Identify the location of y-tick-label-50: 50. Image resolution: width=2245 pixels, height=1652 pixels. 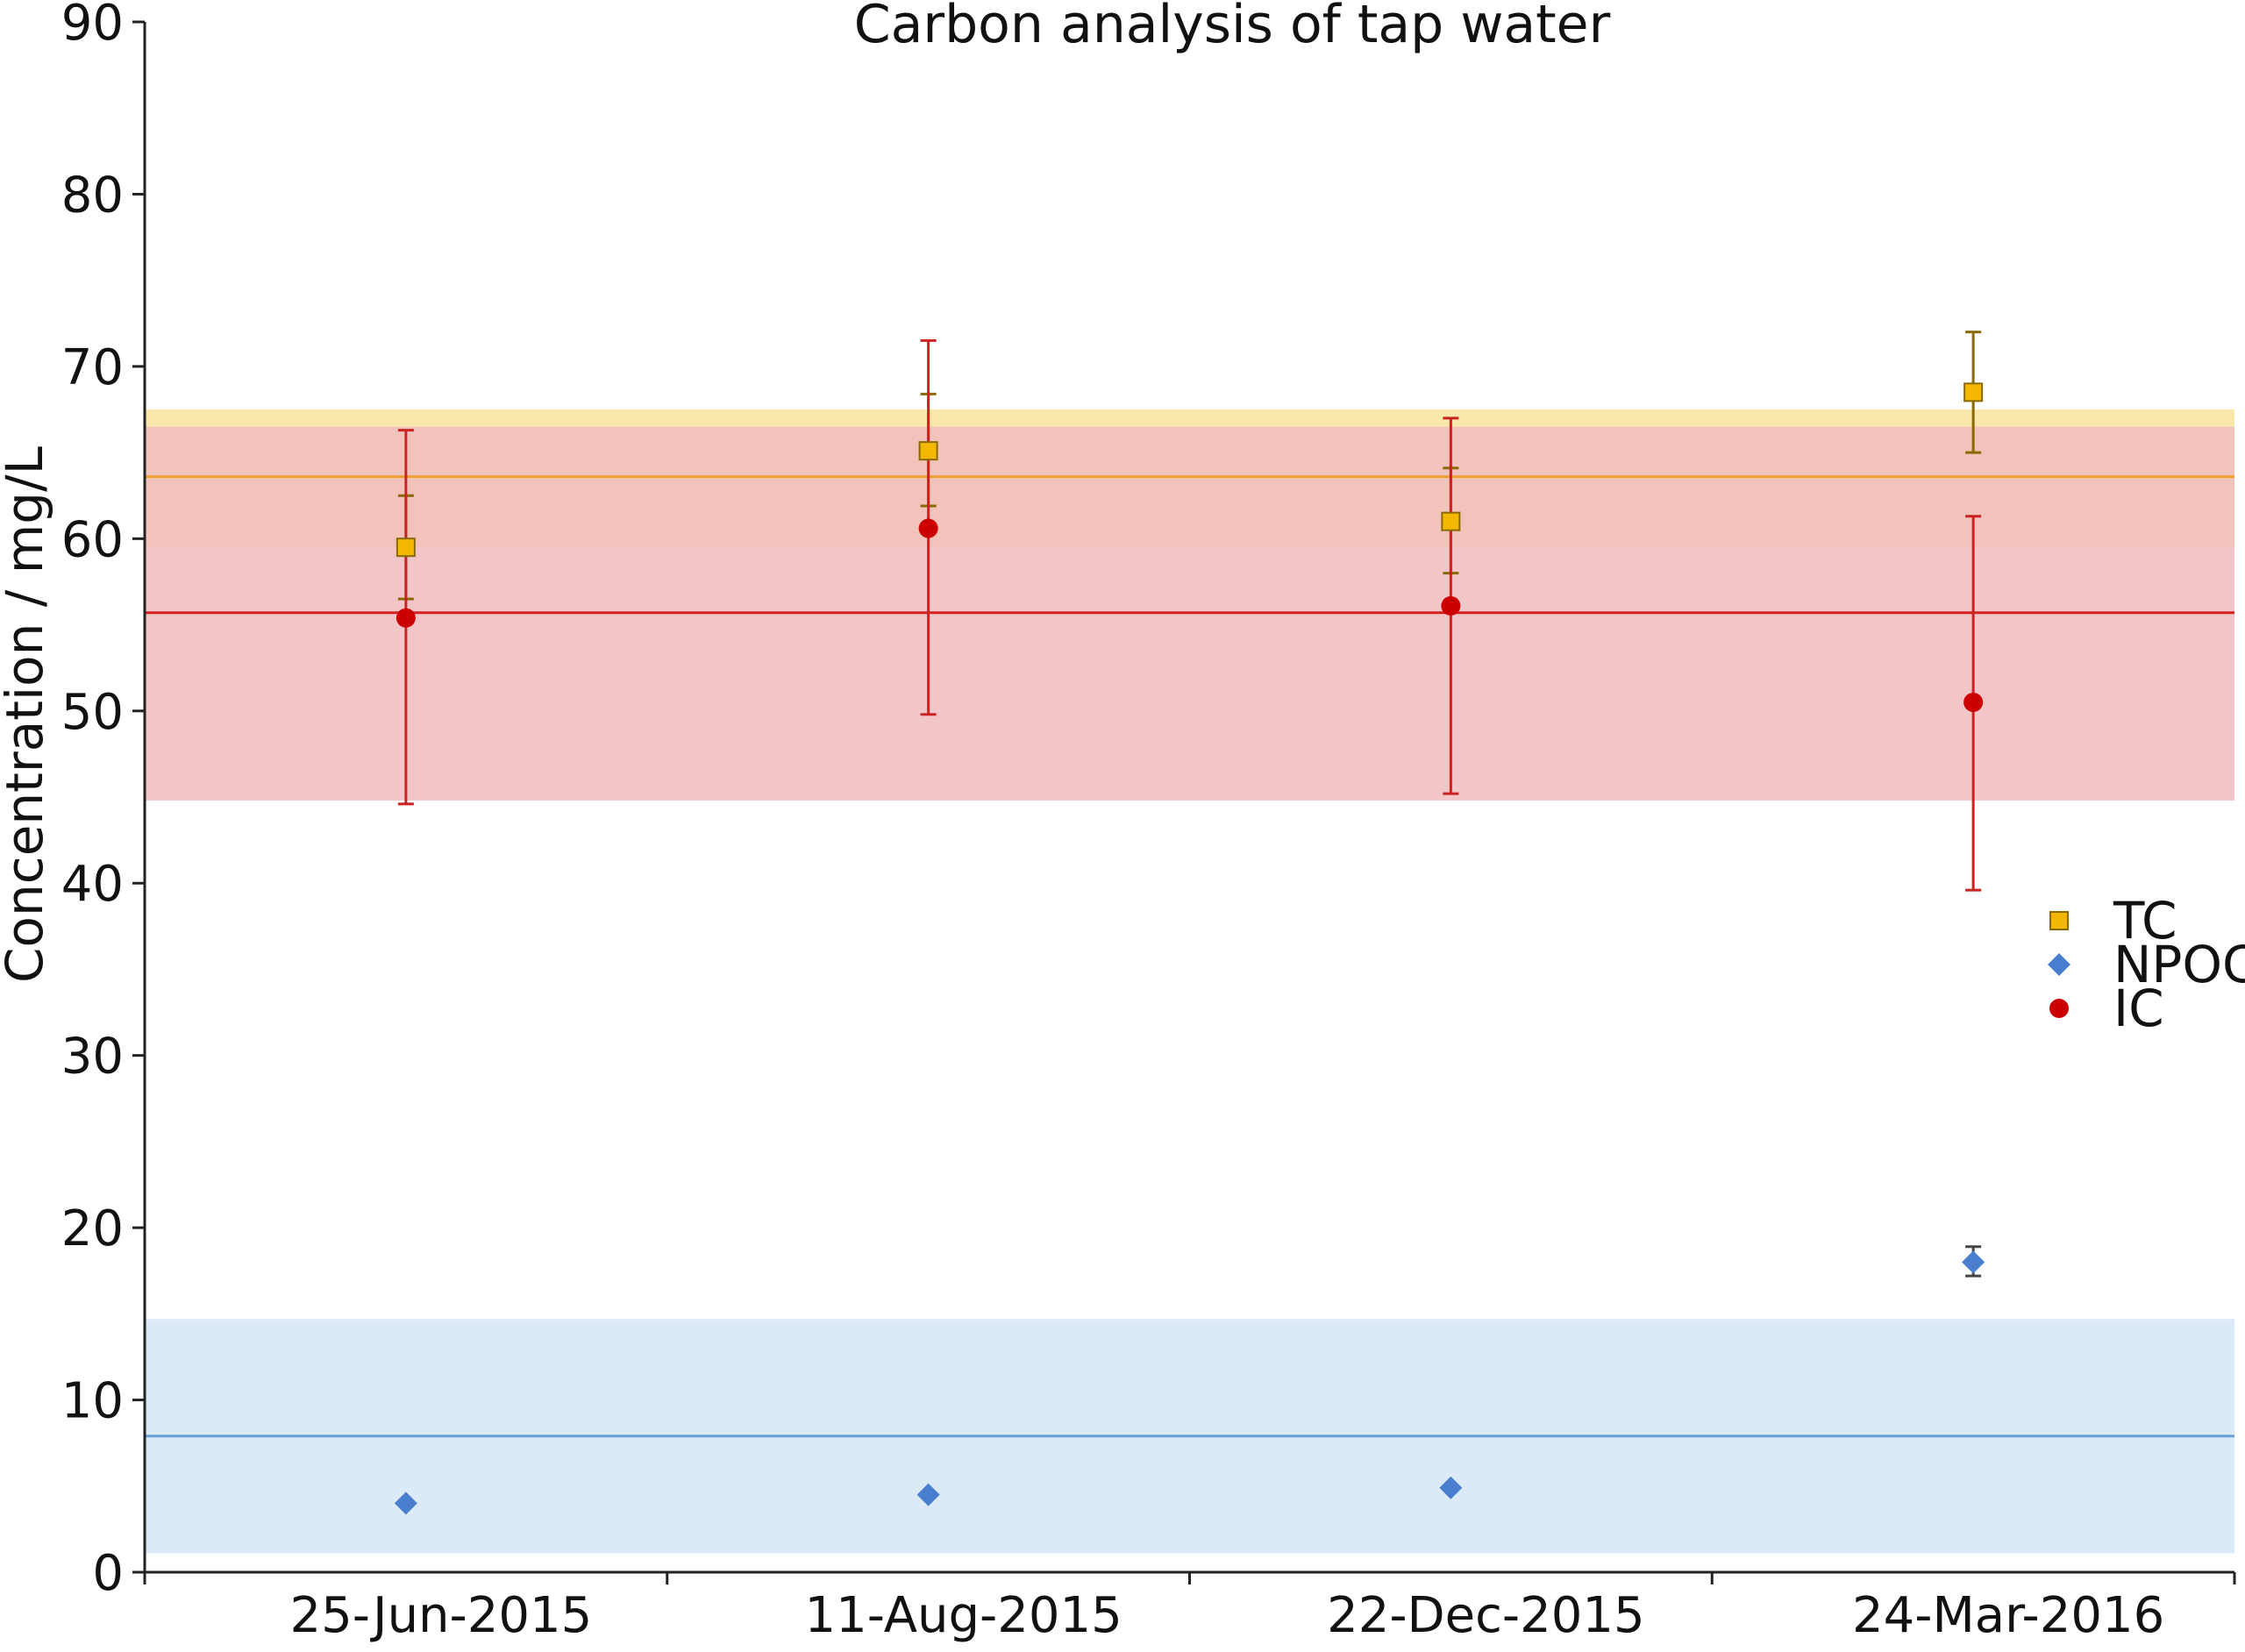
(92, 712).